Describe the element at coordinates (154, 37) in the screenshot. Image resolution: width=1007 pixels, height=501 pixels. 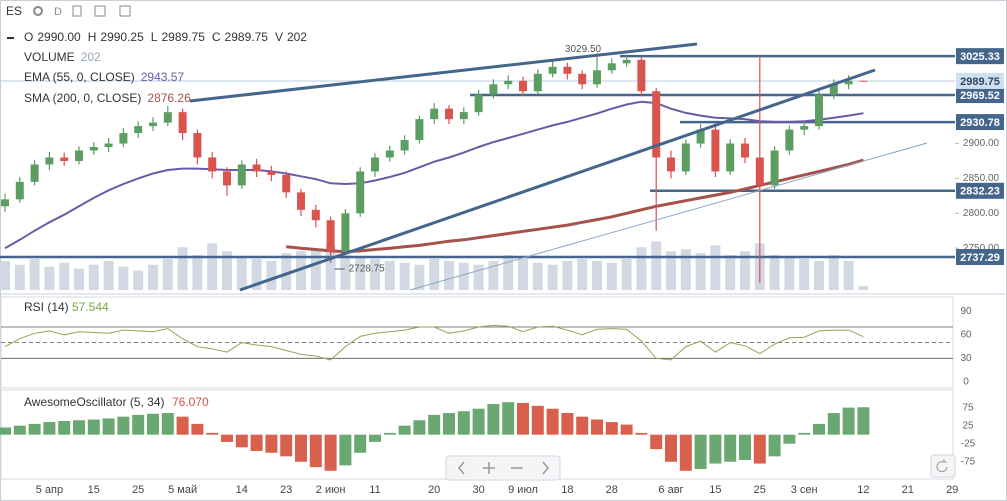
I see `header-key: L` at that location.